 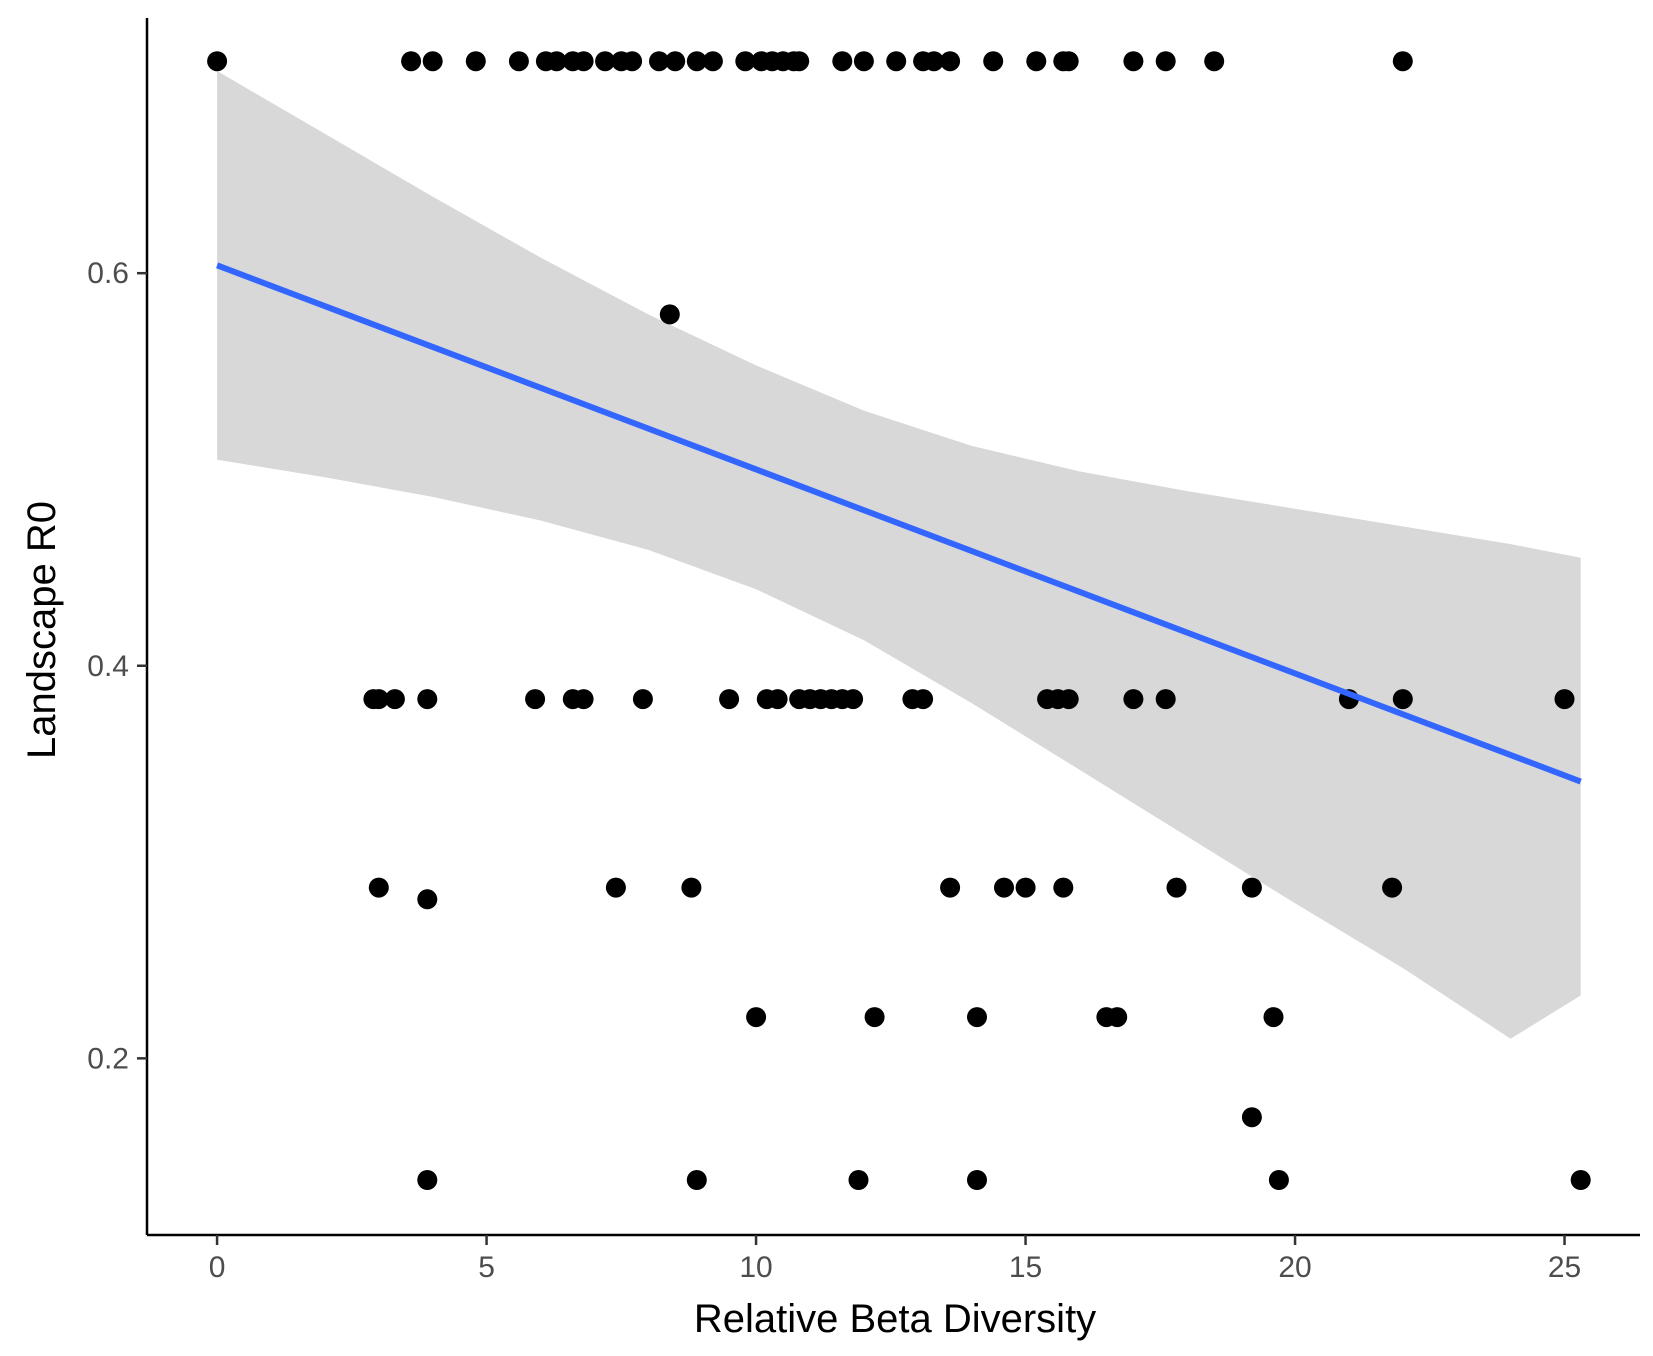 I want to click on x-tick-label: 0, so click(x=217, y=1267).